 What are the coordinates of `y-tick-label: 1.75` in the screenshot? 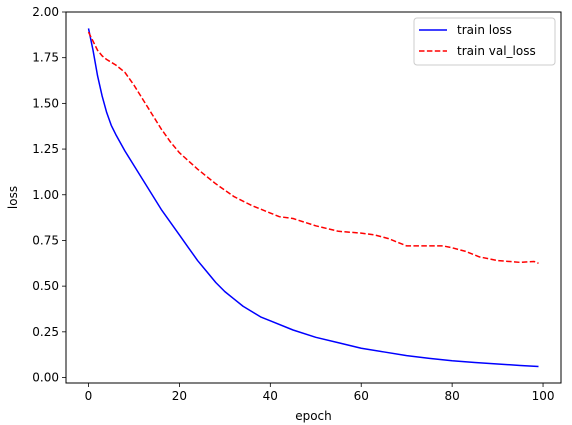 It's located at (45, 58).